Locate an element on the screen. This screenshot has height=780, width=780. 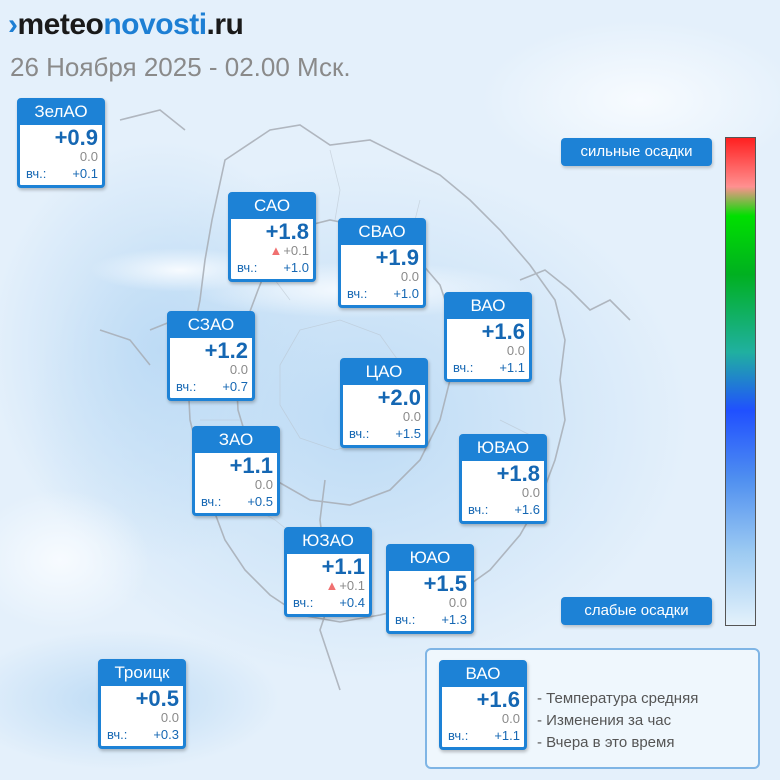
district-temperature: +1.8 is located at coordinates (518, 473).